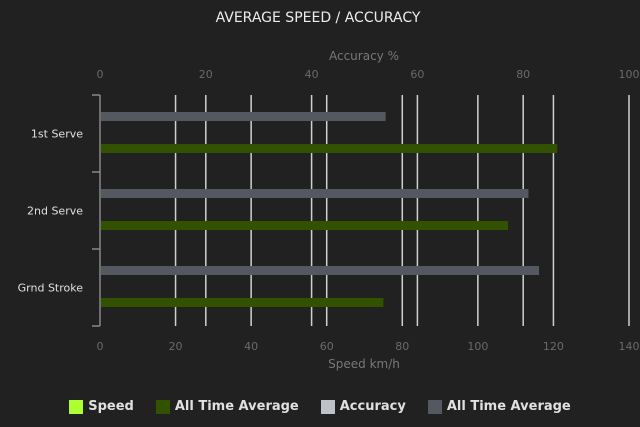 Image resolution: width=640 pixels, height=427 pixels. I want to click on bottom-tick-label: 80, so click(402, 346).